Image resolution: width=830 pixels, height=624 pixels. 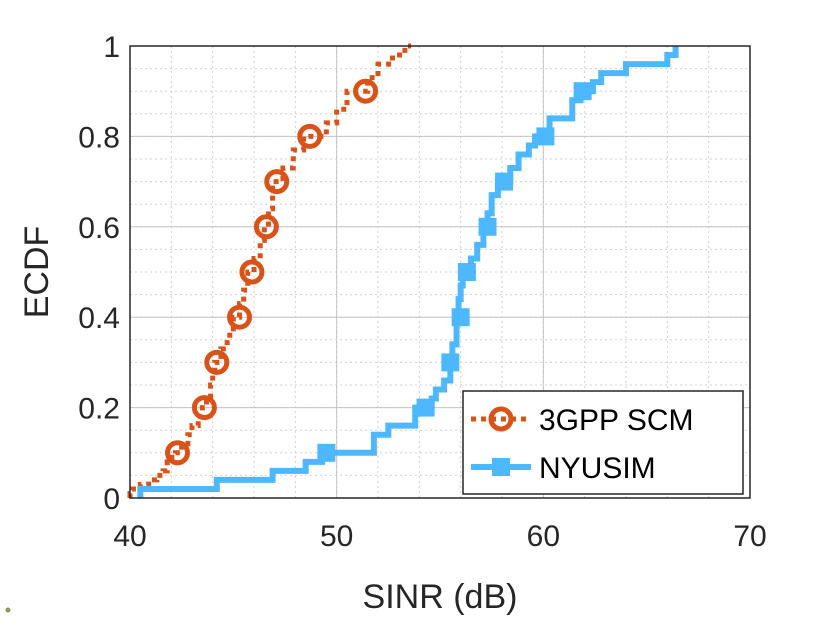 I want to click on y-tick-label: 0.6, so click(x=99, y=228).